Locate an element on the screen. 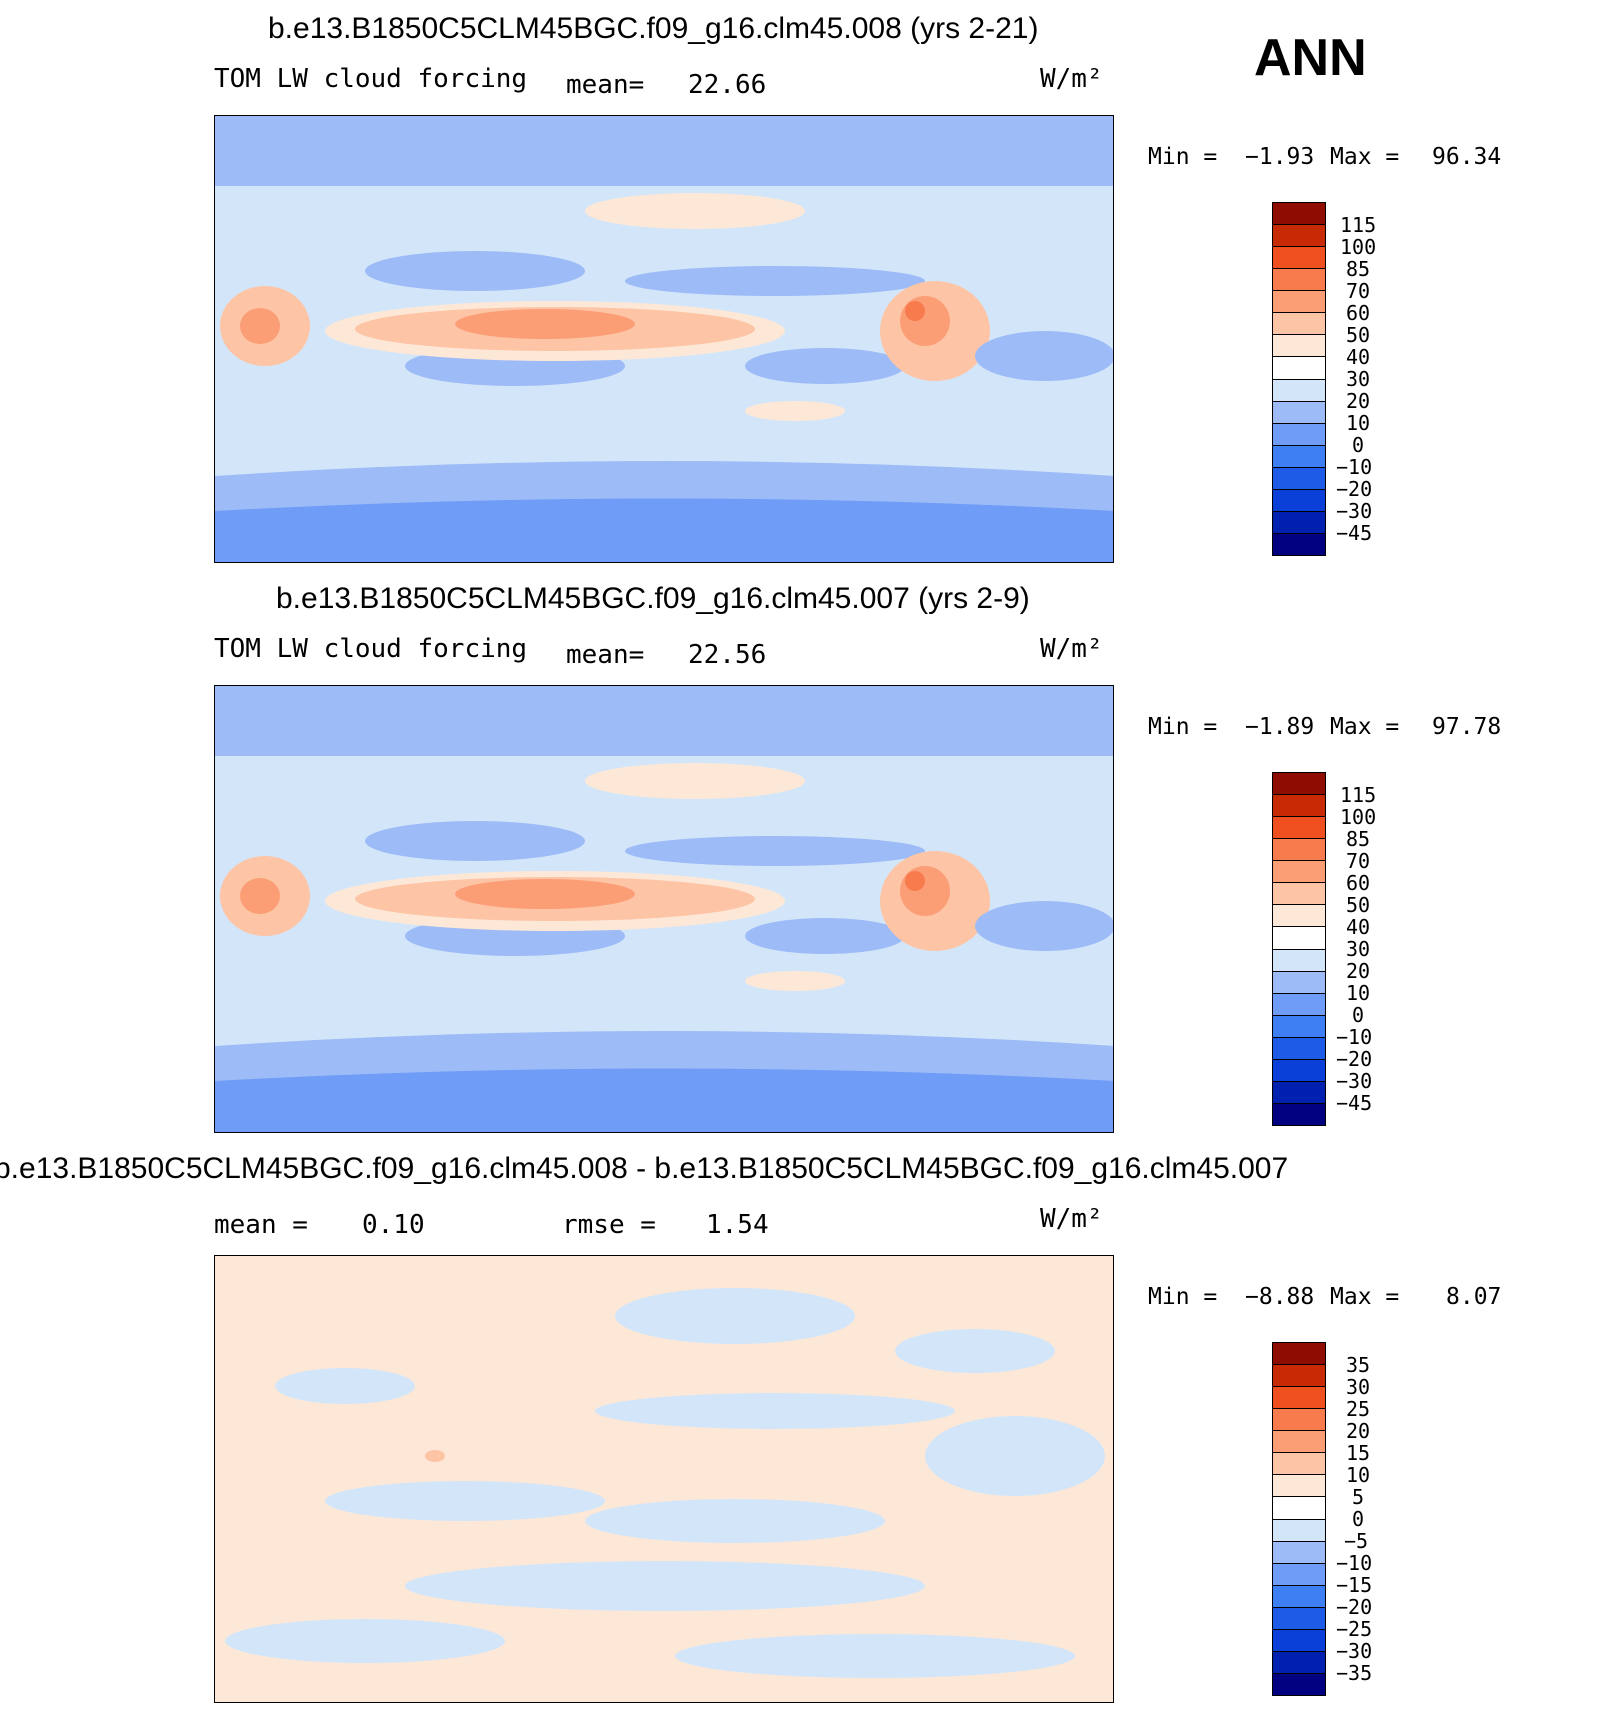  panel3-tick: −5 is located at coordinates (1356, 1541).